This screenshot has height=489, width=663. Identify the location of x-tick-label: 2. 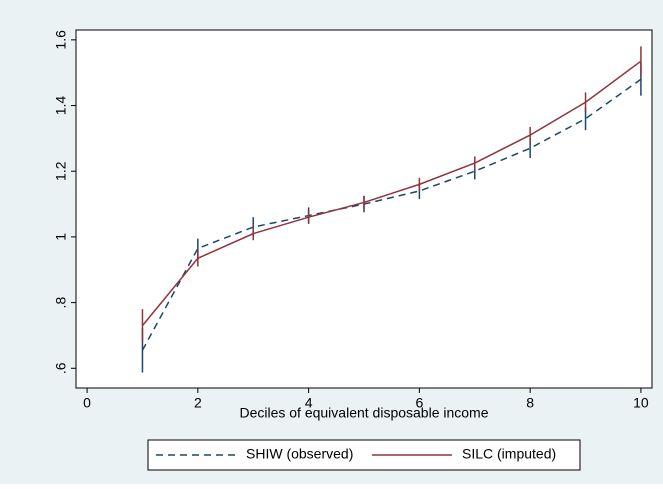
(198, 403).